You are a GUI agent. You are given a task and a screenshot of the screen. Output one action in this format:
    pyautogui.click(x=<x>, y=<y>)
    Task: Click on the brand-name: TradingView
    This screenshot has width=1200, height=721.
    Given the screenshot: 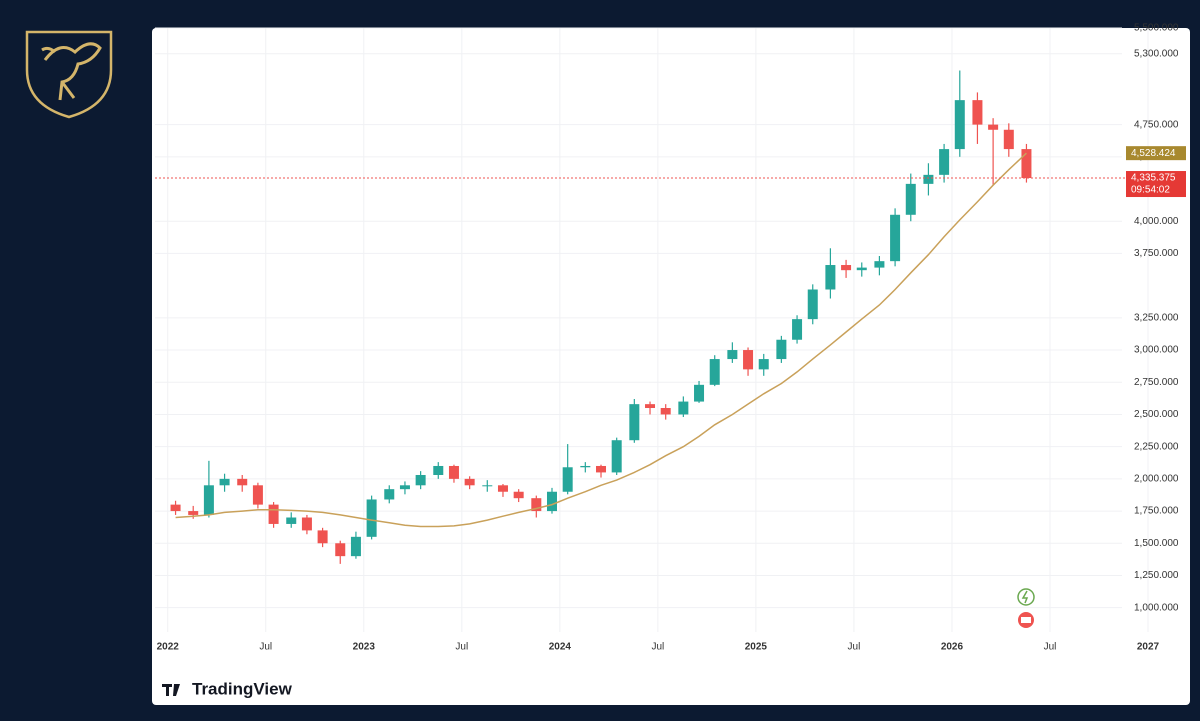 What is the action you would take?
    pyautogui.click(x=242, y=688)
    